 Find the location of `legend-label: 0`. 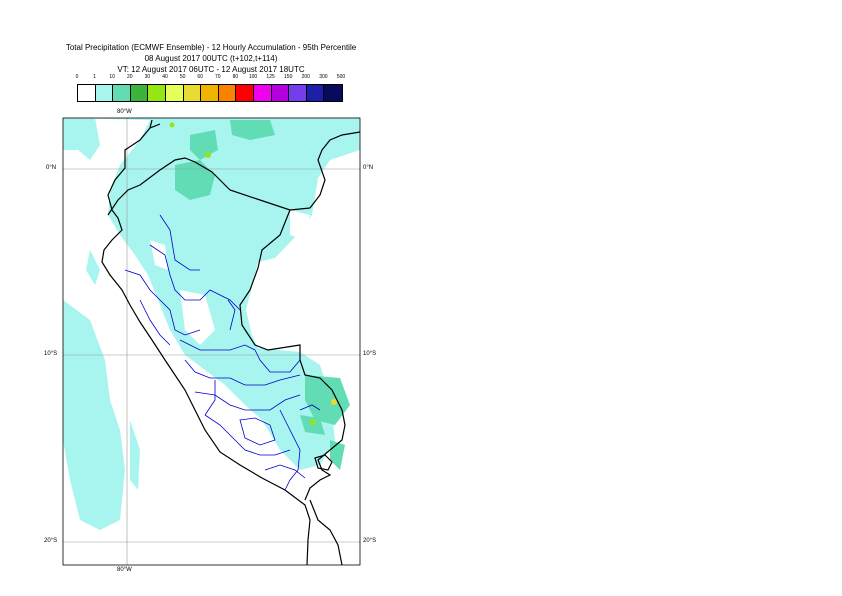

legend-label: 0 is located at coordinates (77, 77).